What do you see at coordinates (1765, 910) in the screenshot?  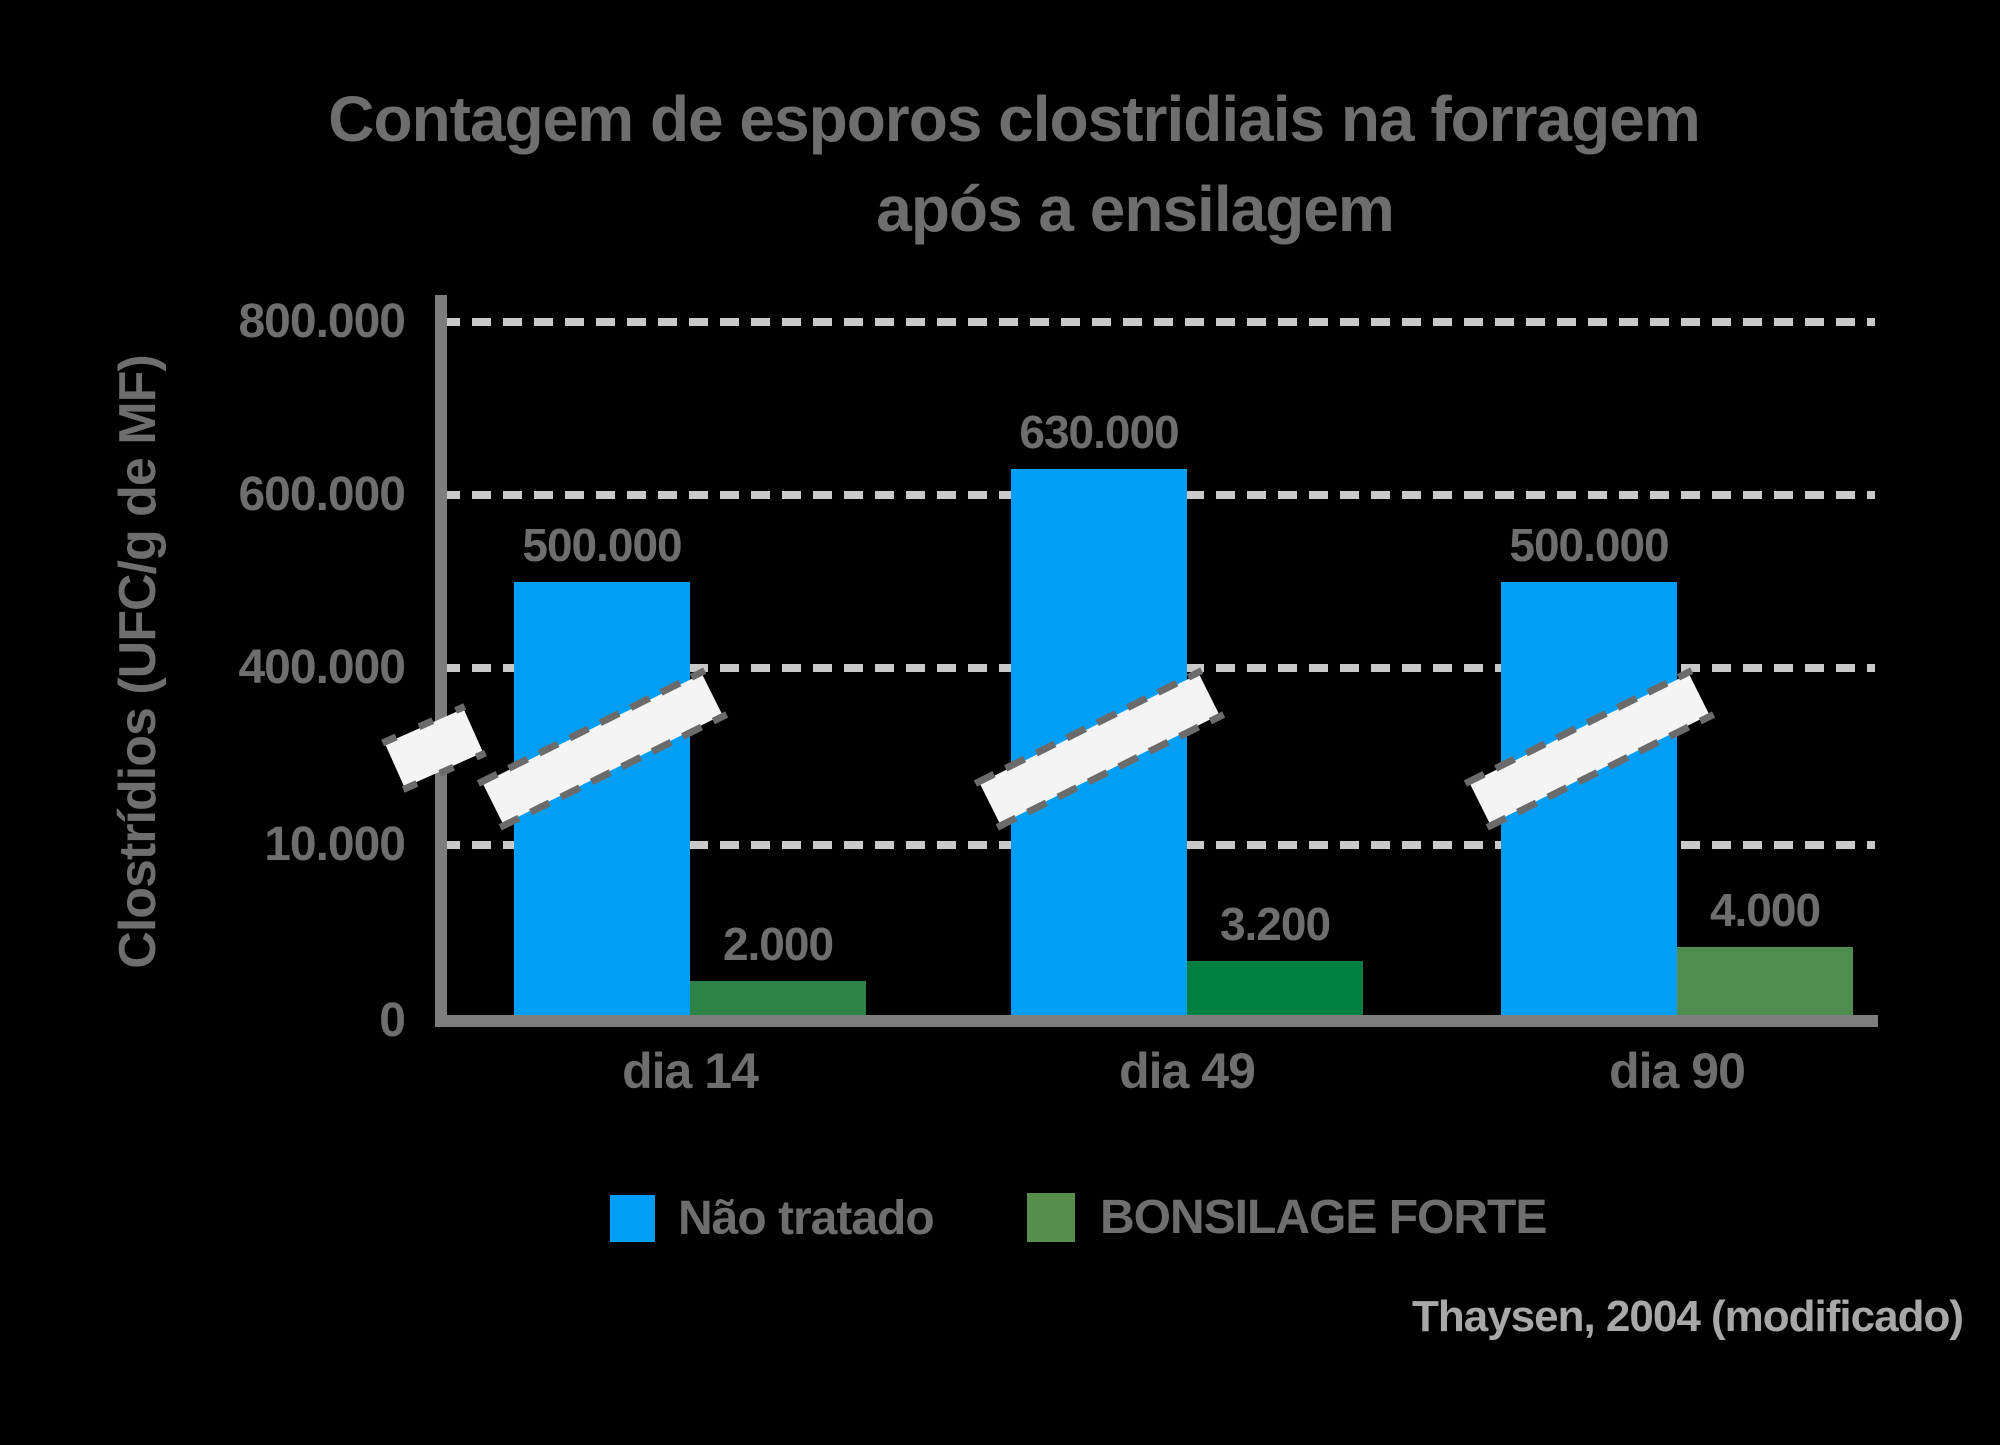 I see `value-label-bonsilage-forte-dia-90: 4.000` at bounding box center [1765, 910].